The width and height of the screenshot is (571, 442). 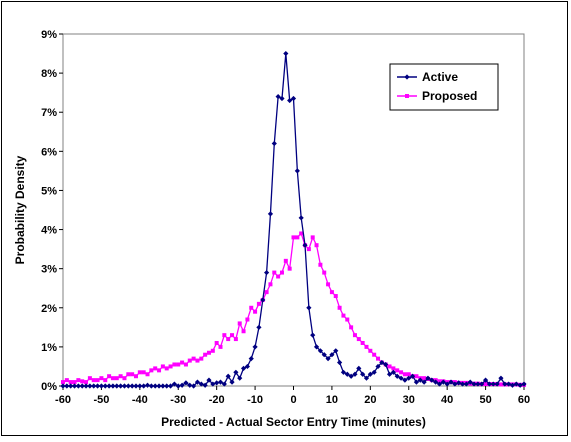 I want to click on x-tick-label: -50, so click(x=101, y=400).